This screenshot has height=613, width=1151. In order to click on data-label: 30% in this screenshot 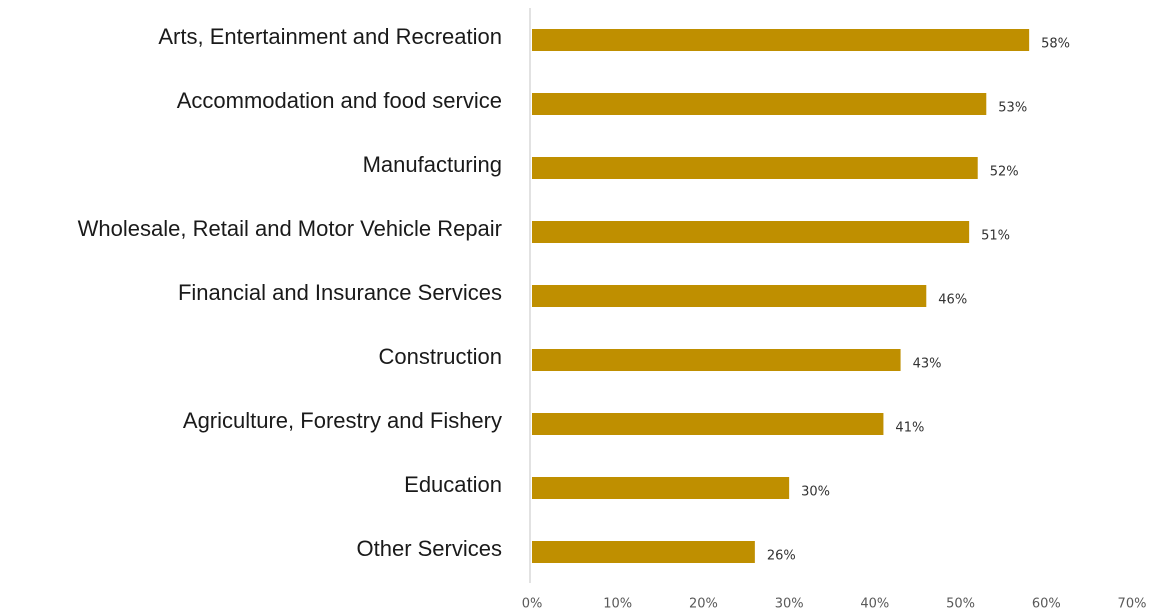, I will do `click(815, 492)`.